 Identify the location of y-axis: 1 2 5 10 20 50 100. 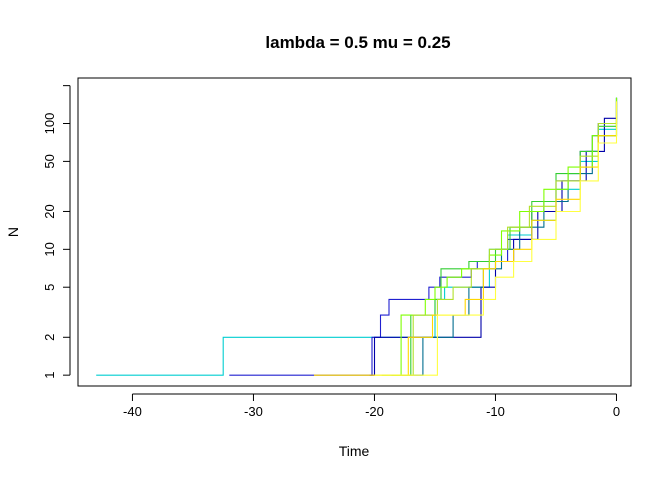
(56, 232).